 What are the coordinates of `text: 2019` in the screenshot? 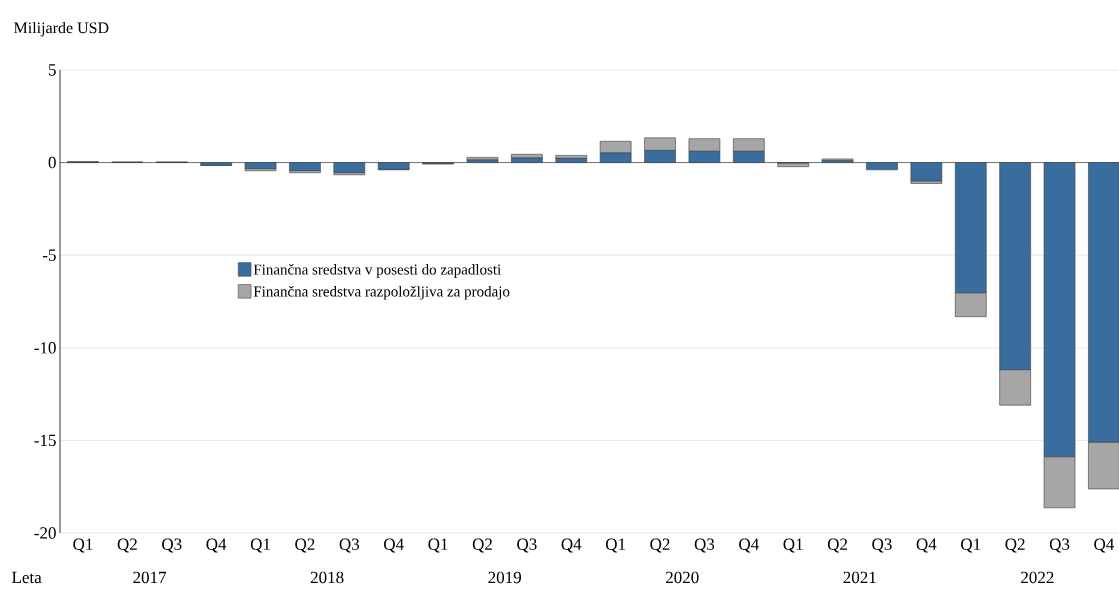 It's located at (504, 577).